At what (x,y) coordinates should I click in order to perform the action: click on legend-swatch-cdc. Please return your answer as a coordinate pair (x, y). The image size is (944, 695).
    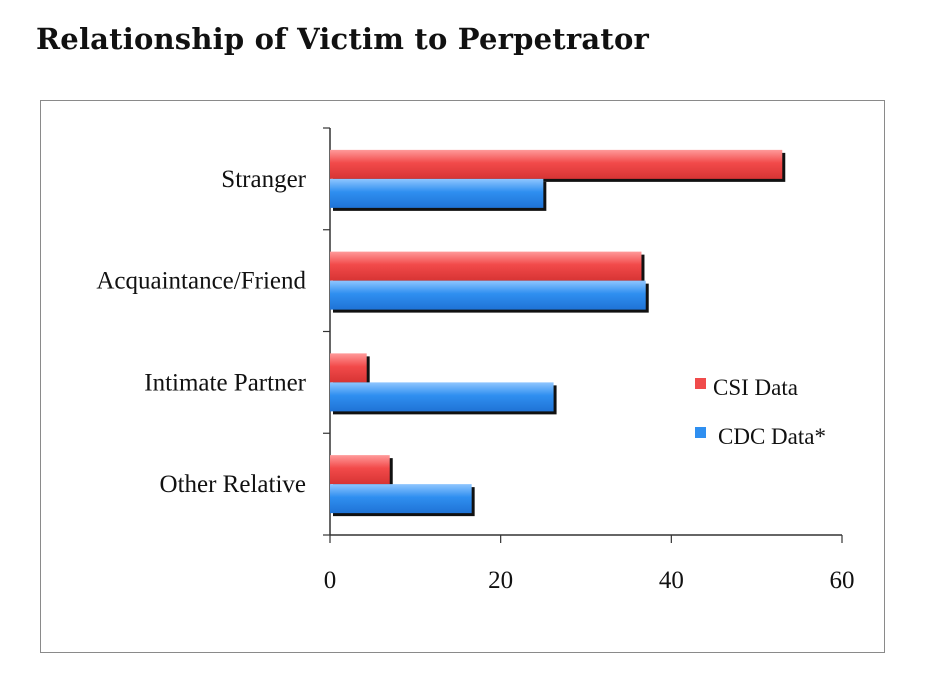
    Looking at the image, I should click on (700, 432).